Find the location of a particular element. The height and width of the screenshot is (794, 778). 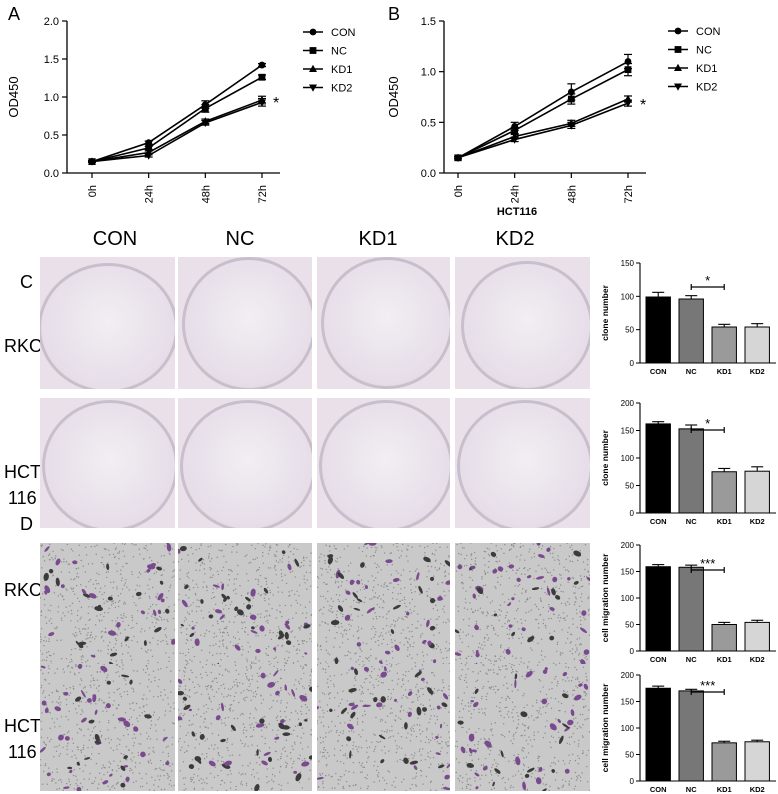

data-point-con is located at coordinates (149, 143).